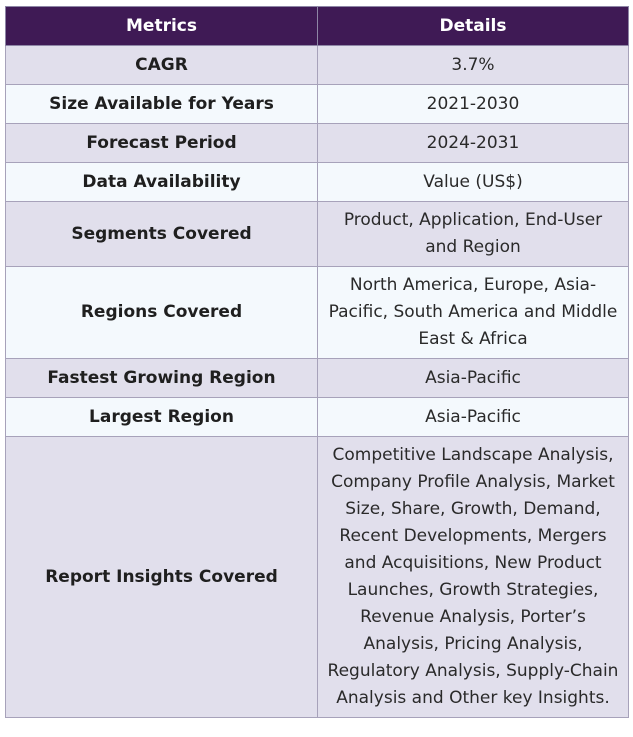 The width and height of the screenshot is (633, 737). What do you see at coordinates (473, 65) in the screenshot?
I see `detail-cell: 3.7%` at bounding box center [473, 65].